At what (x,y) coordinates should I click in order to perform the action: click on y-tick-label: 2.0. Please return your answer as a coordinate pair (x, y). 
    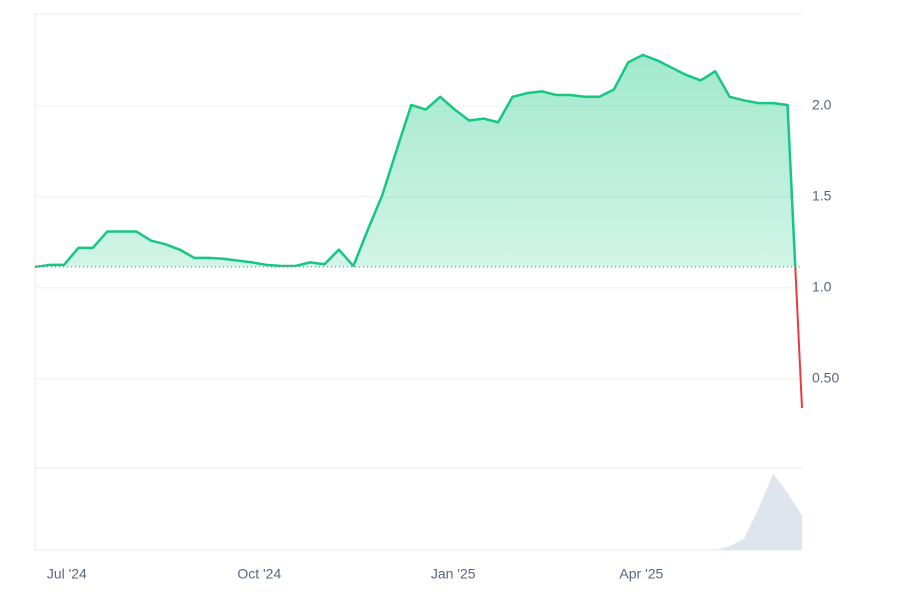
    Looking at the image, I should click on (822, 105).